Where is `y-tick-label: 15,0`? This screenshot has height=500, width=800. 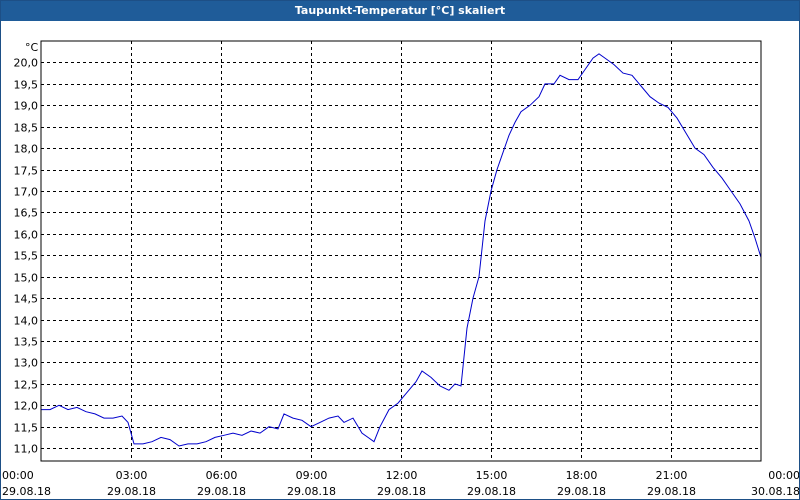
y-tick-label: 15,0 is located at coordinates (26, 278).